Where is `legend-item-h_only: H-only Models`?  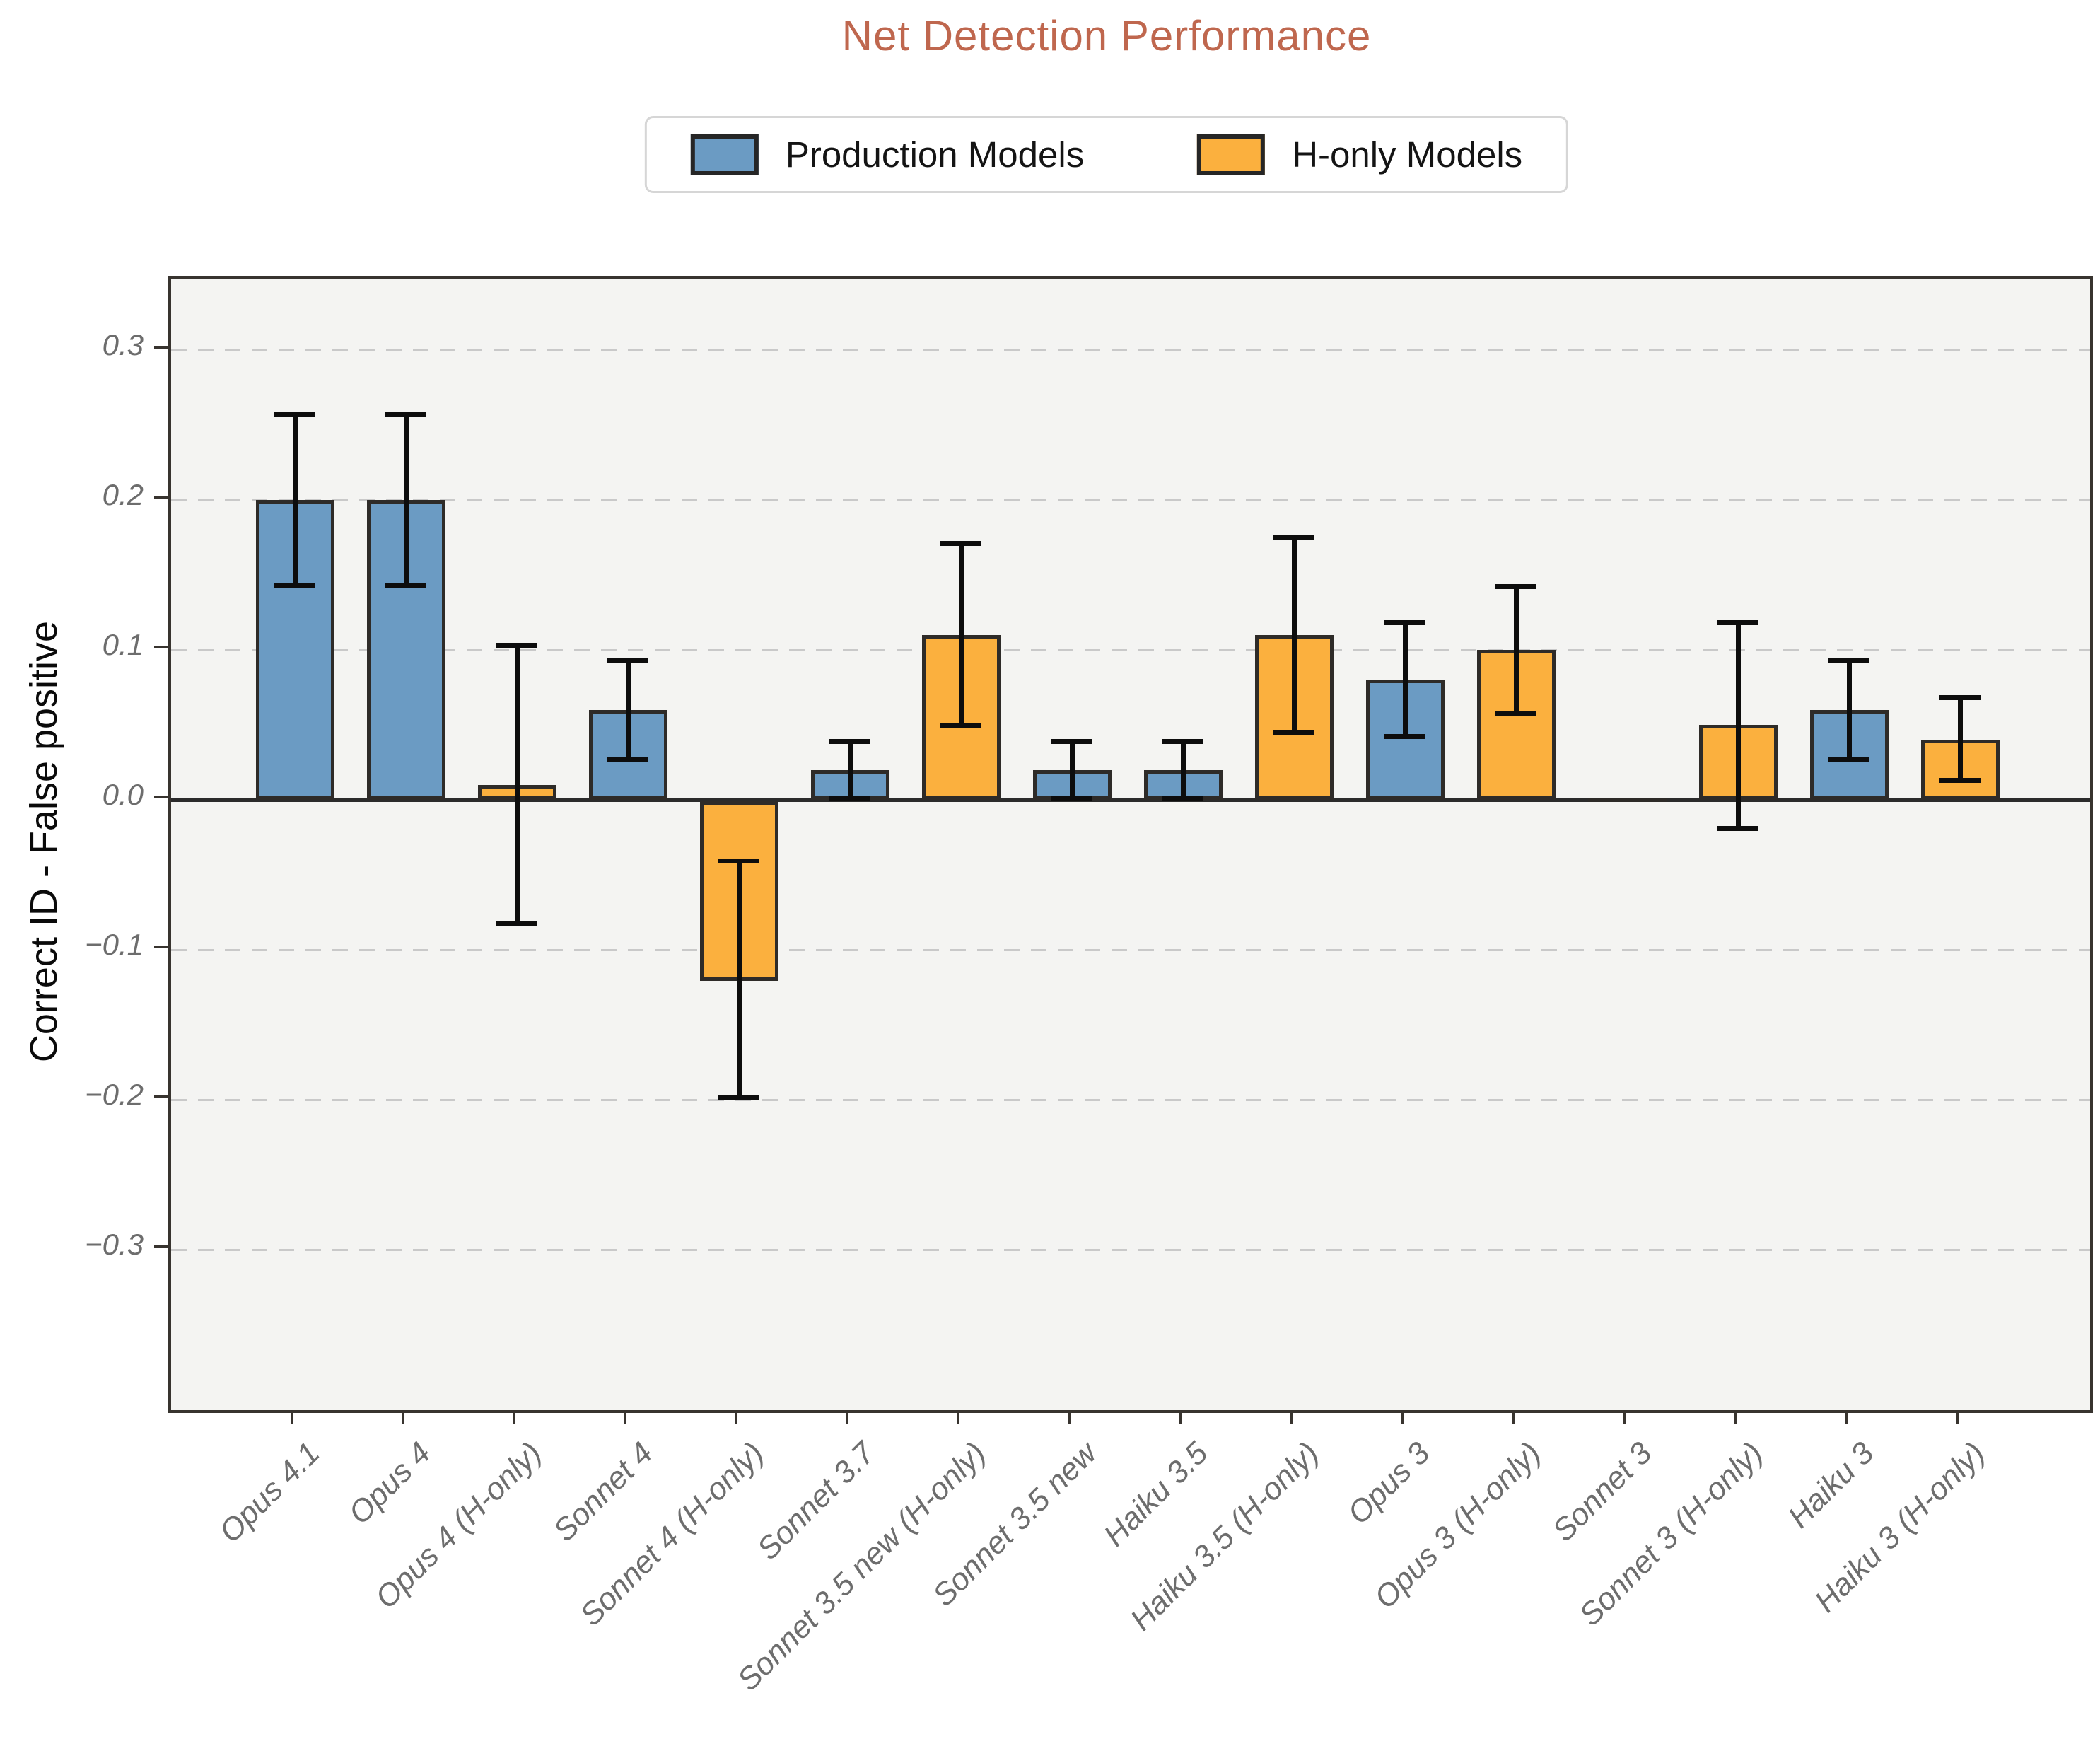
legend-item-h_only: H-only Models is located at coordinates (1360, 154).